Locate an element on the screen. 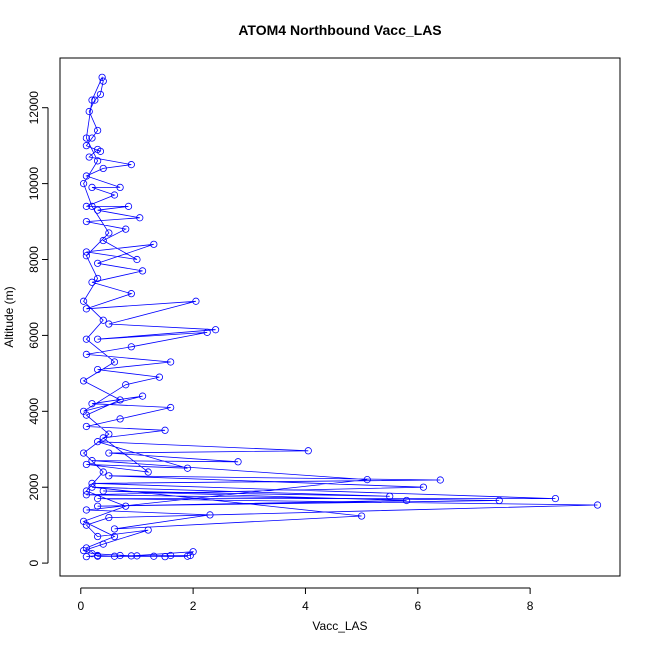 This screenshot has width=650, height=650. x-tick-label: 8 is located at coordinates (530, 606).